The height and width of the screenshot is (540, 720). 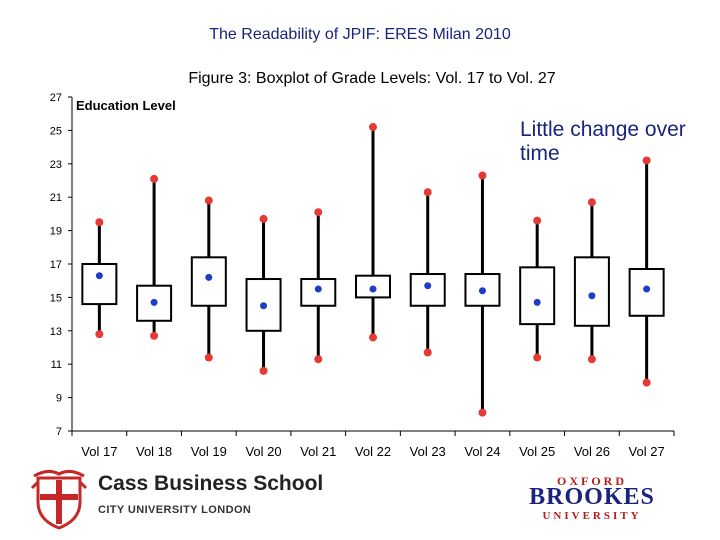 What do you see at coordinates (56, 165) in the screenshot?
I see `y-tick-label: 23` at bounding box center [56, 165].